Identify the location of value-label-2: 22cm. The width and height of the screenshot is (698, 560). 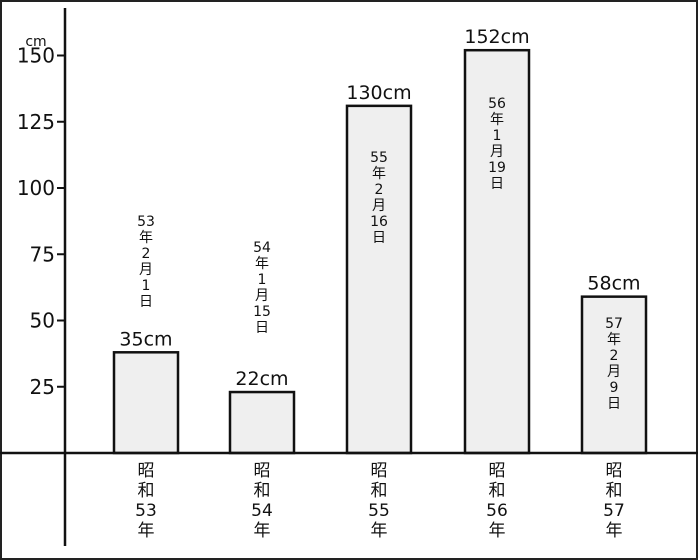
(261, 379).